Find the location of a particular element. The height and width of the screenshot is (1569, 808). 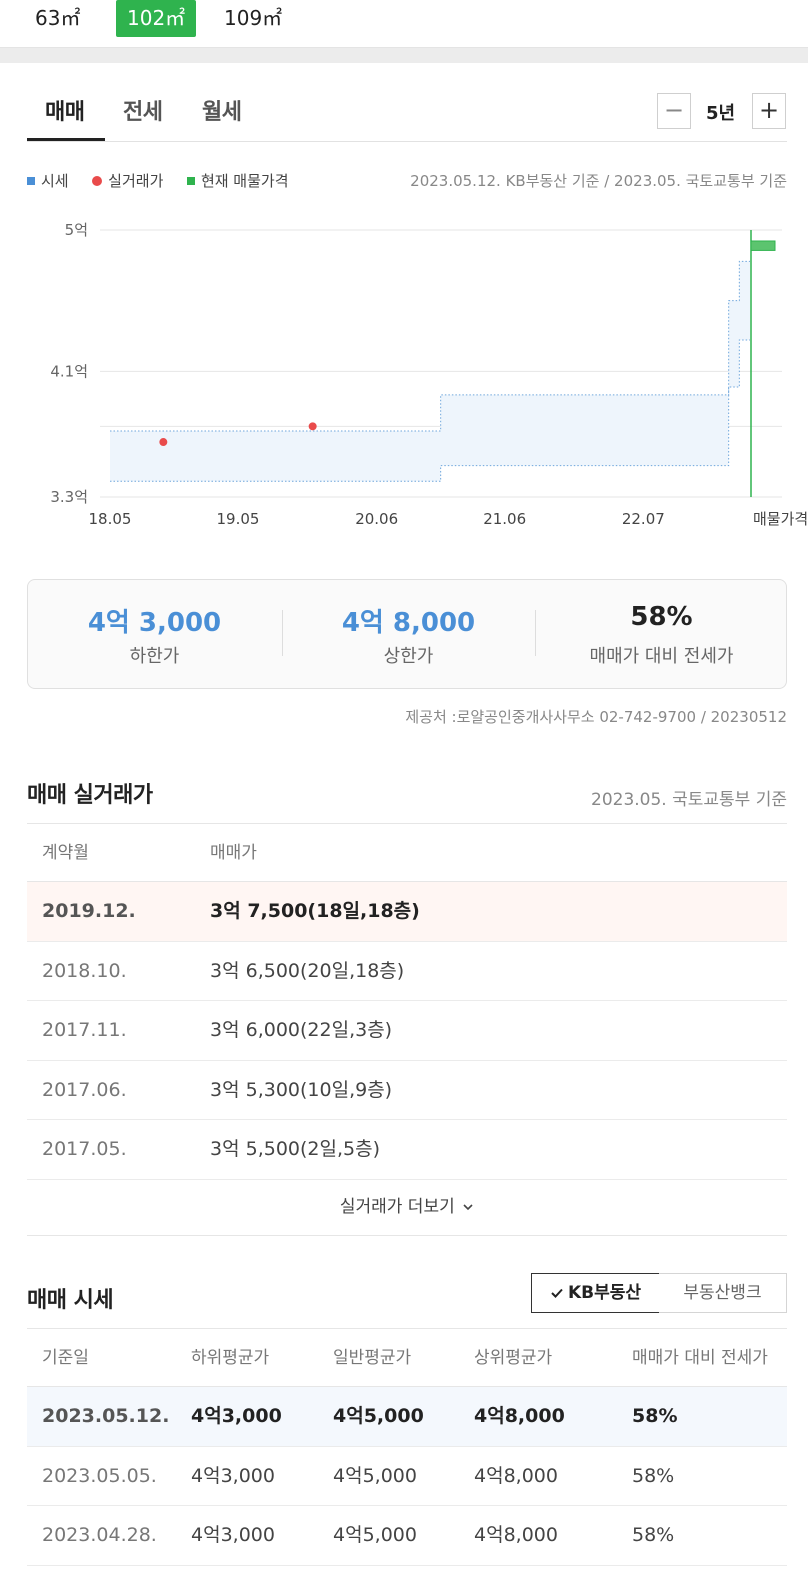

table-row: 2023.05.05. 4억3,000 4억5,000 4억8,000 58% is located at coordinates (407, 1476).